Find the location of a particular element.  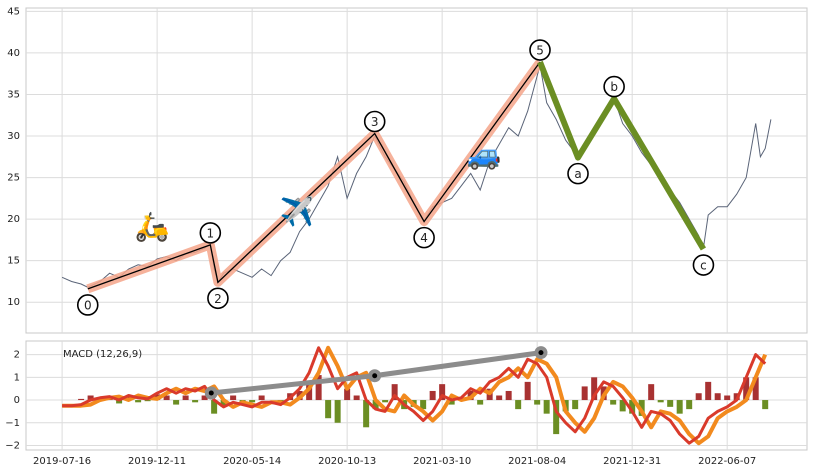

x-tick-label: 2021-12-31 is located at coordinates (632, 461).